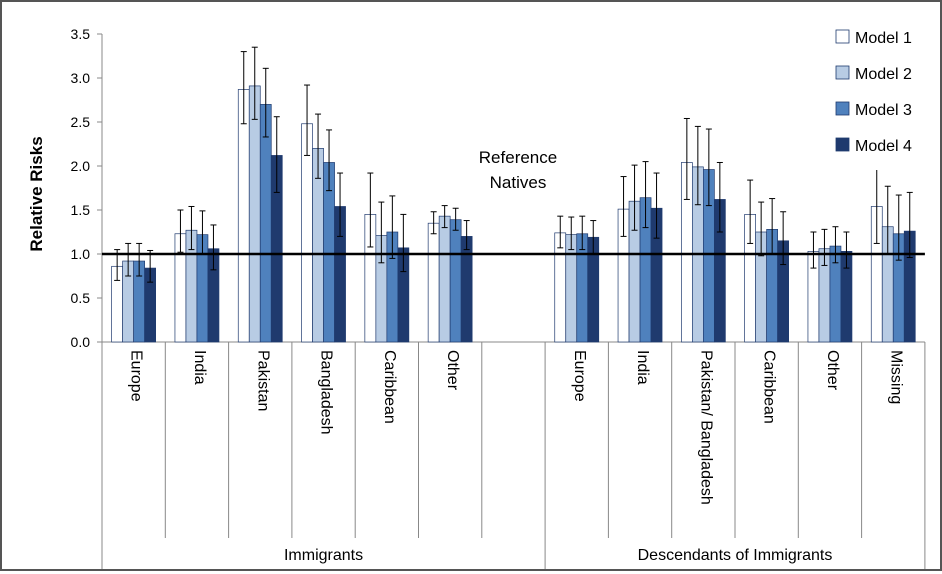 The width and height of the screenshot is (942, 574). I want to click on category-label: Pakistan/ Bangladesh, so click(705, 427).